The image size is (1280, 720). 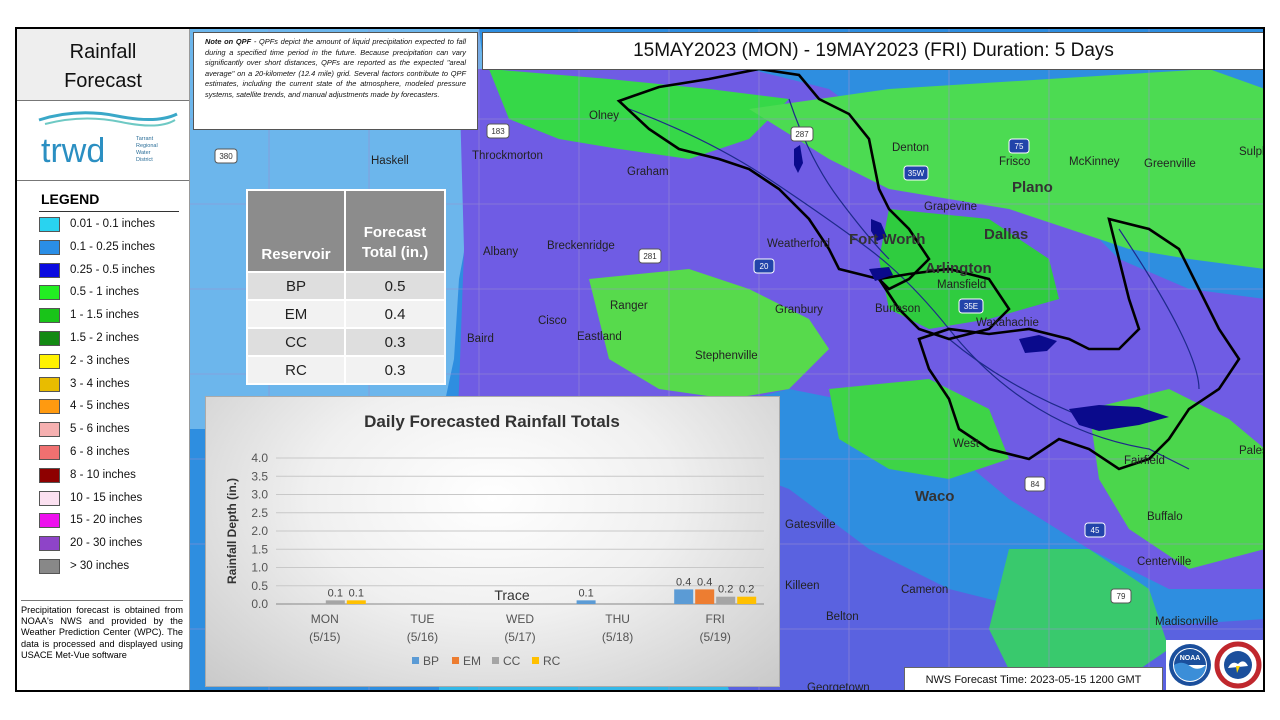 What do you see at coordinates (1186, 622) in the screenshot?
I see `city-madisonville: Madisonville` at bounding box center [1186, 622].